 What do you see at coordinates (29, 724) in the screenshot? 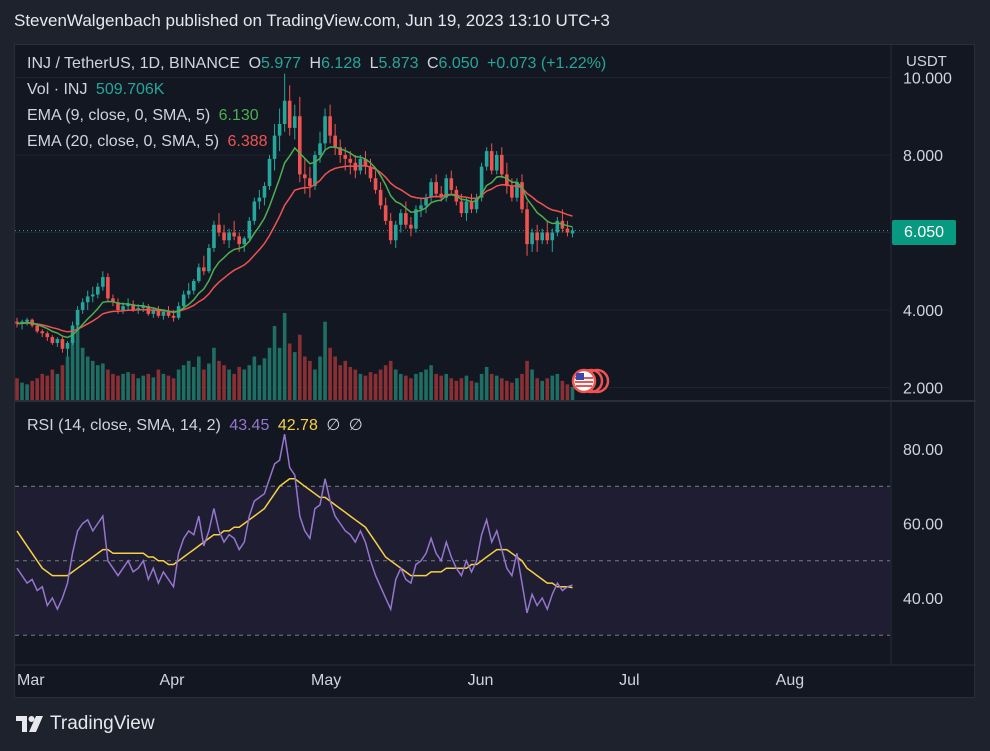
I see `tradingview-logo-icon` at bounding box center [29, 724].